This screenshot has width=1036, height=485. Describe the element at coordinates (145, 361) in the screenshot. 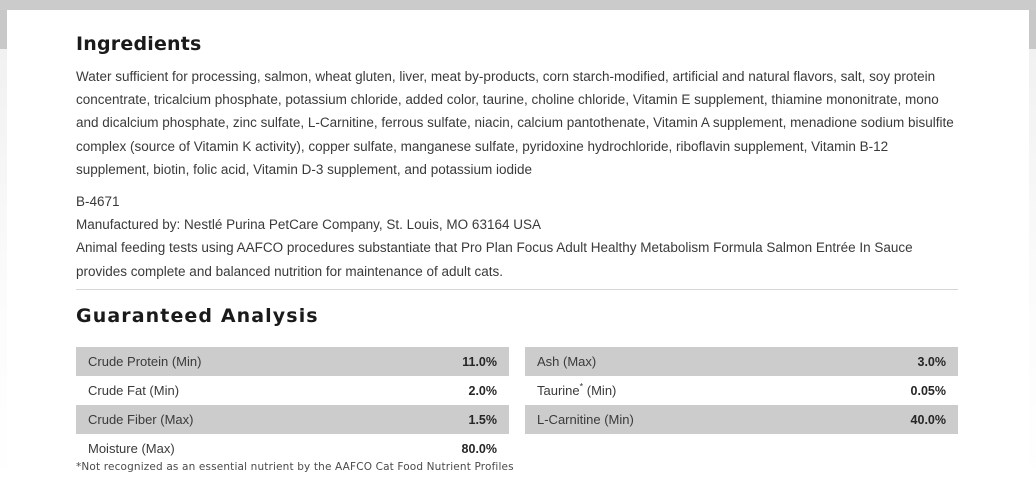

I see `nutrient-label: Crude Protein (Min)` at that location.